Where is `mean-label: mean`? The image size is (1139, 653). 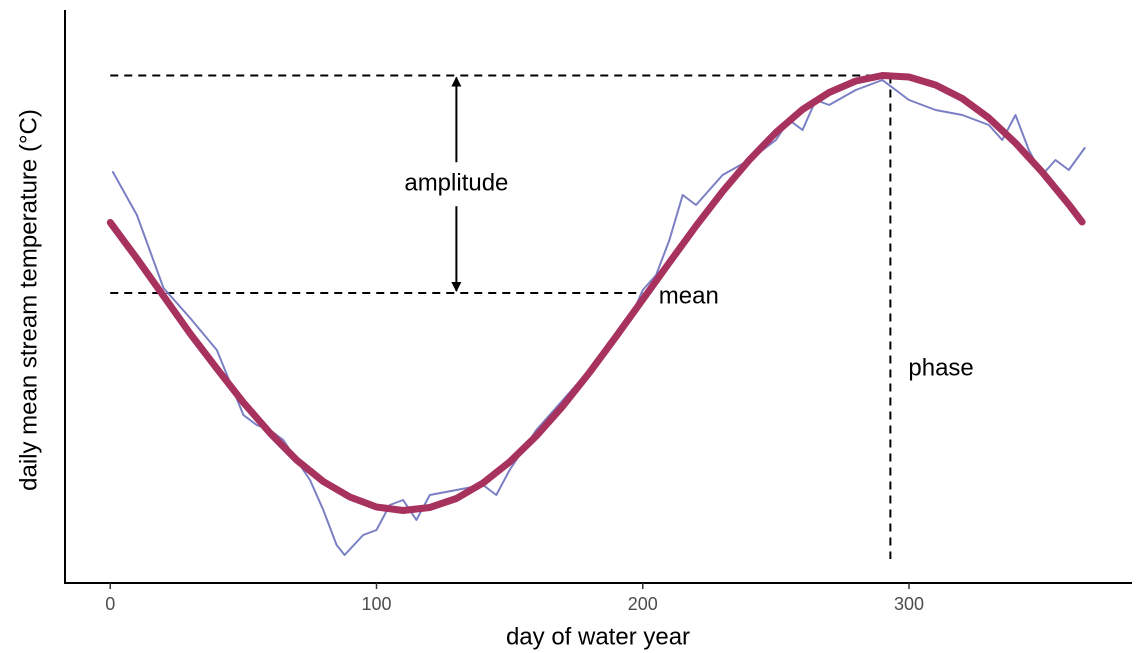 mean-label: mean is located at coordinates (689, 295).